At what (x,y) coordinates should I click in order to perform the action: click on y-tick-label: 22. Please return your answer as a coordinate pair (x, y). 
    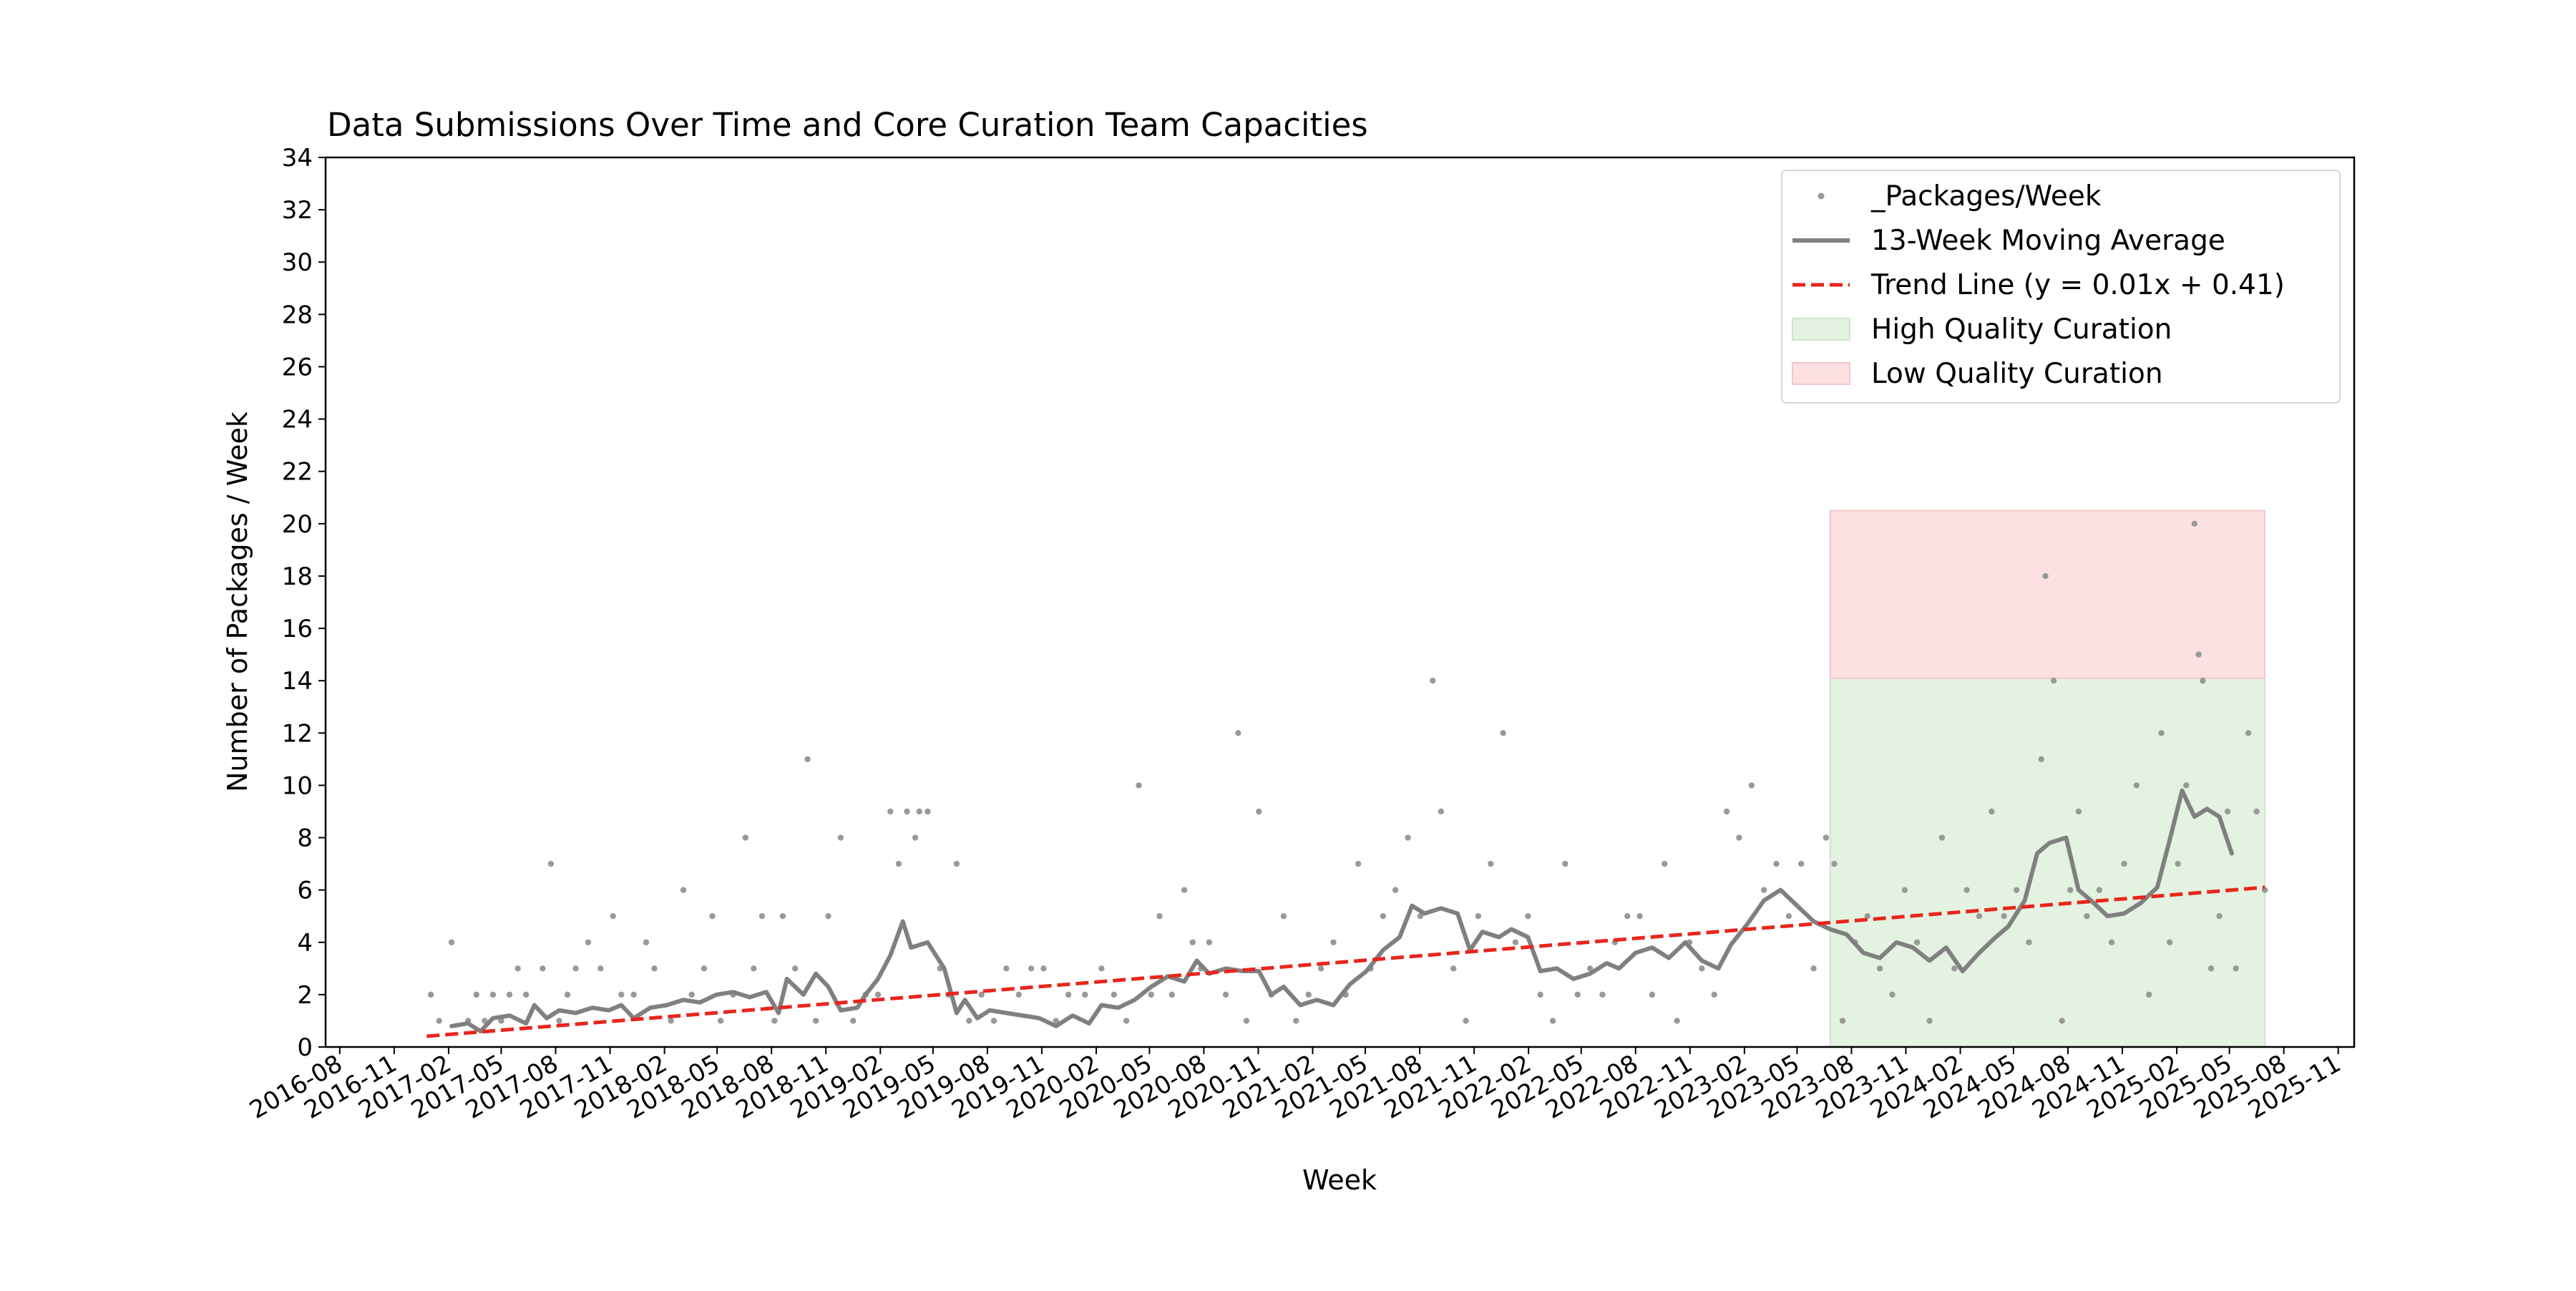
    Looking at the image, I should click on (297, 472).